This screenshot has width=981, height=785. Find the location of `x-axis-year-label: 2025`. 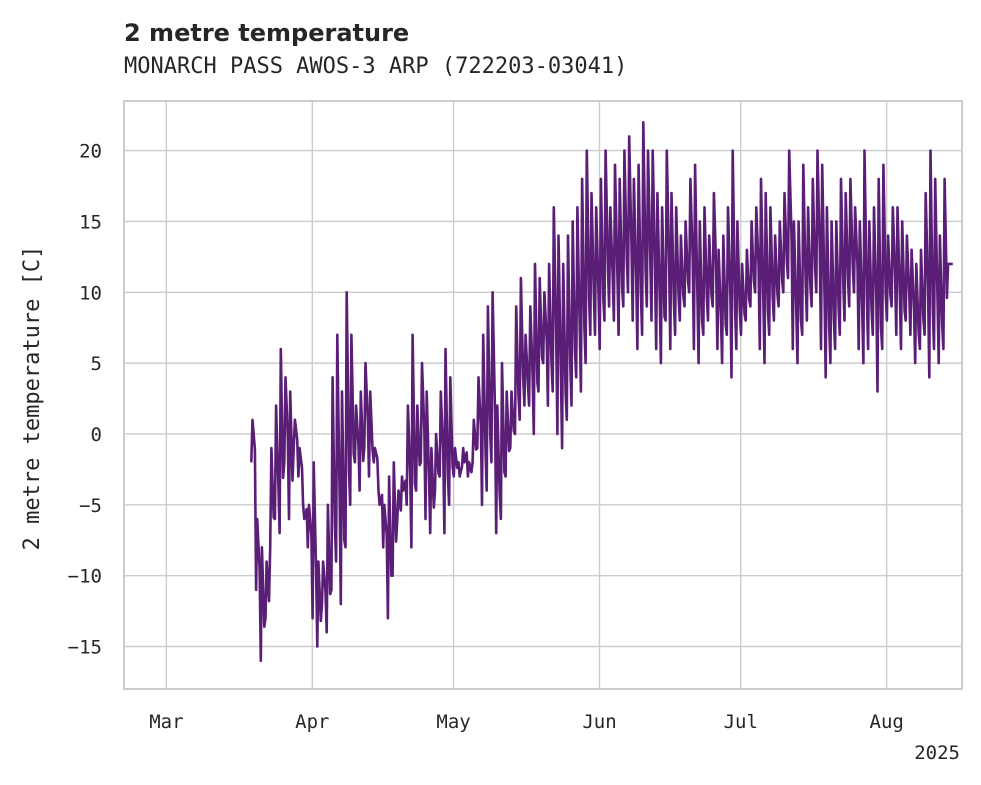

x-axis-year-label: 2025 is located at coordinates (937, 753).